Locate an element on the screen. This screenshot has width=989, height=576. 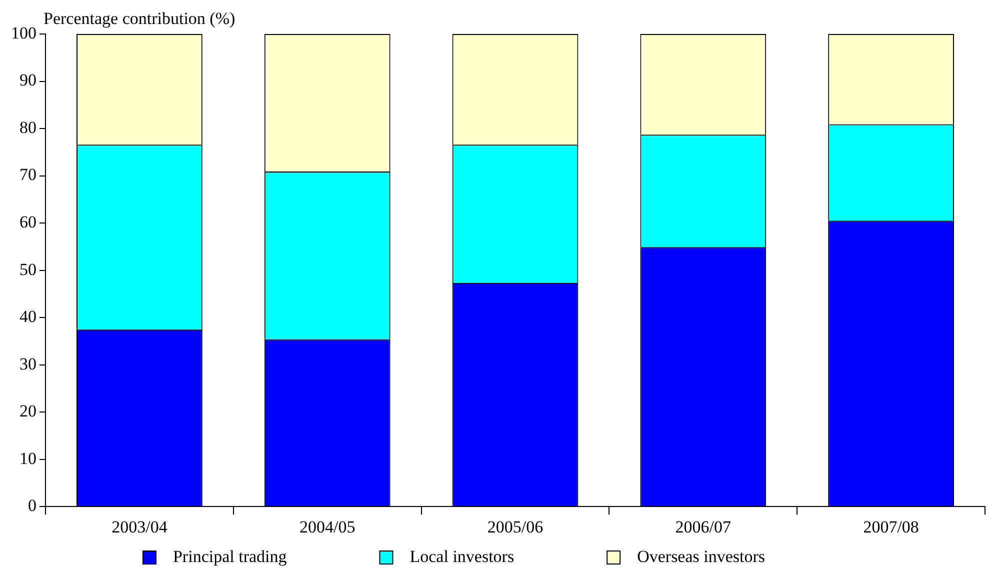
legend-label: Local investors is located at coordinates (500, 556).